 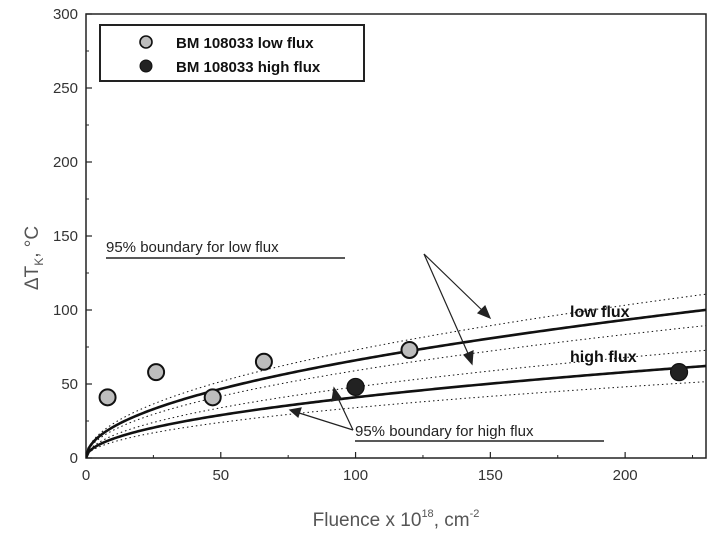 I want to click on x-tick-label: 0, so click(x=86, y=475).